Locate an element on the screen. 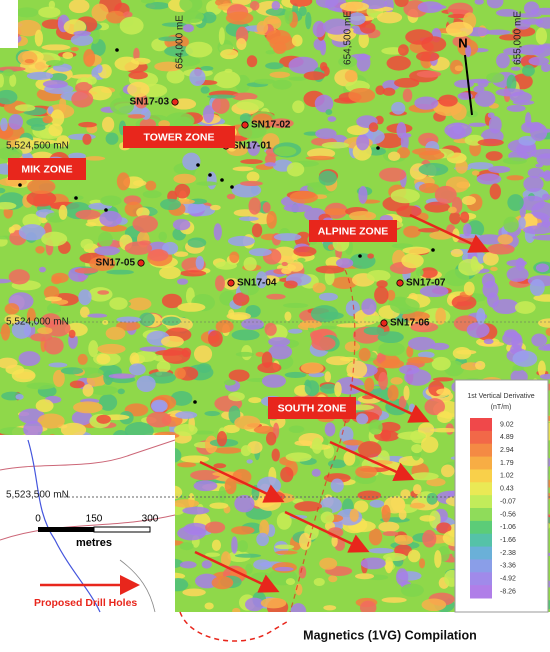 Image resolution: width=550 pixels, height=652 pixels. legend-value: -0.07 is located at coordinates (508, 501).